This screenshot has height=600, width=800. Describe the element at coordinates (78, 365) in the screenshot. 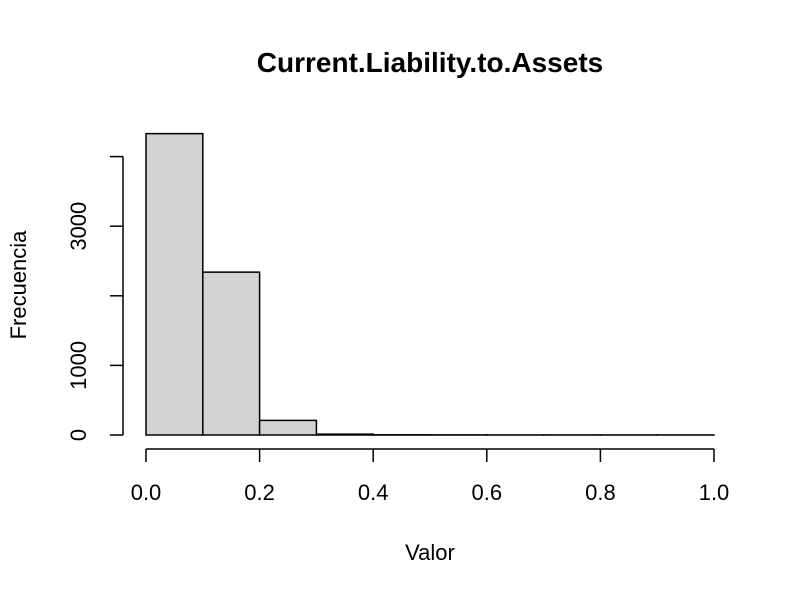

I see `y-tick-label: 1000` at that location.